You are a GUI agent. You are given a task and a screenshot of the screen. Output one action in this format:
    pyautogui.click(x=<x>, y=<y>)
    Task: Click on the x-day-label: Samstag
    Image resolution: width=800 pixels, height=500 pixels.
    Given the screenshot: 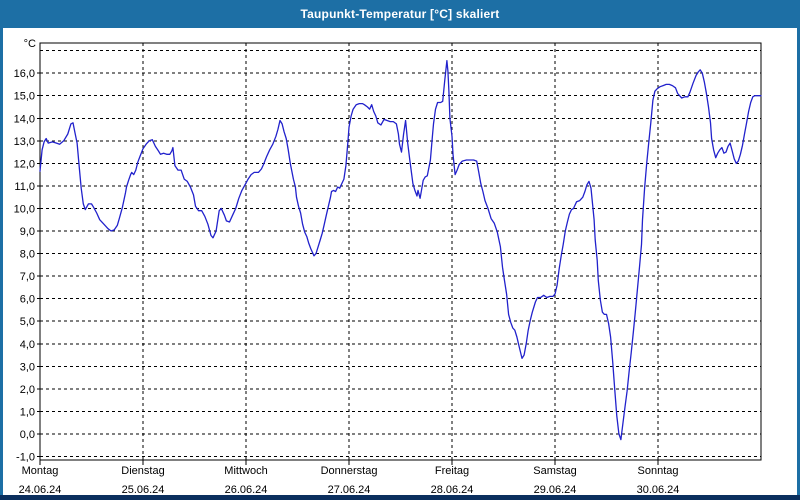 What is the action you would take?
    pyautogui.click(x=554, y=471)
    